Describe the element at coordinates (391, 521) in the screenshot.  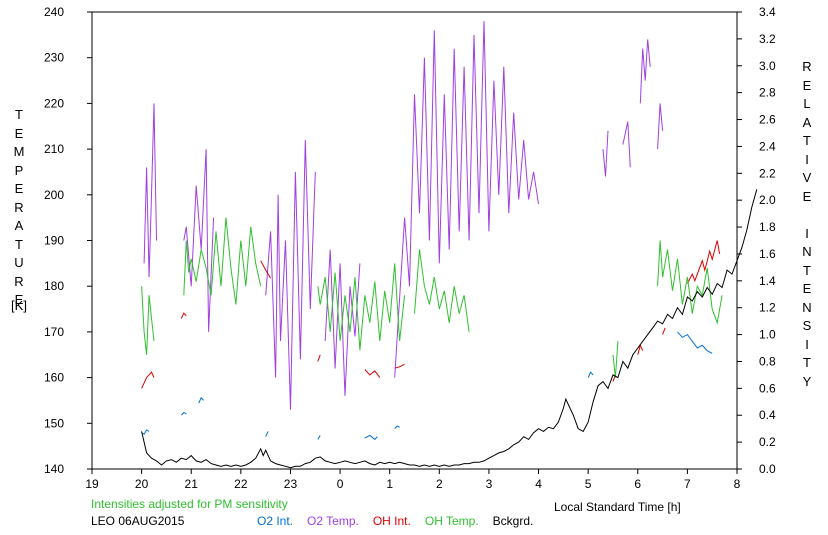
I see `legend-entry: OH Int.` at that location.